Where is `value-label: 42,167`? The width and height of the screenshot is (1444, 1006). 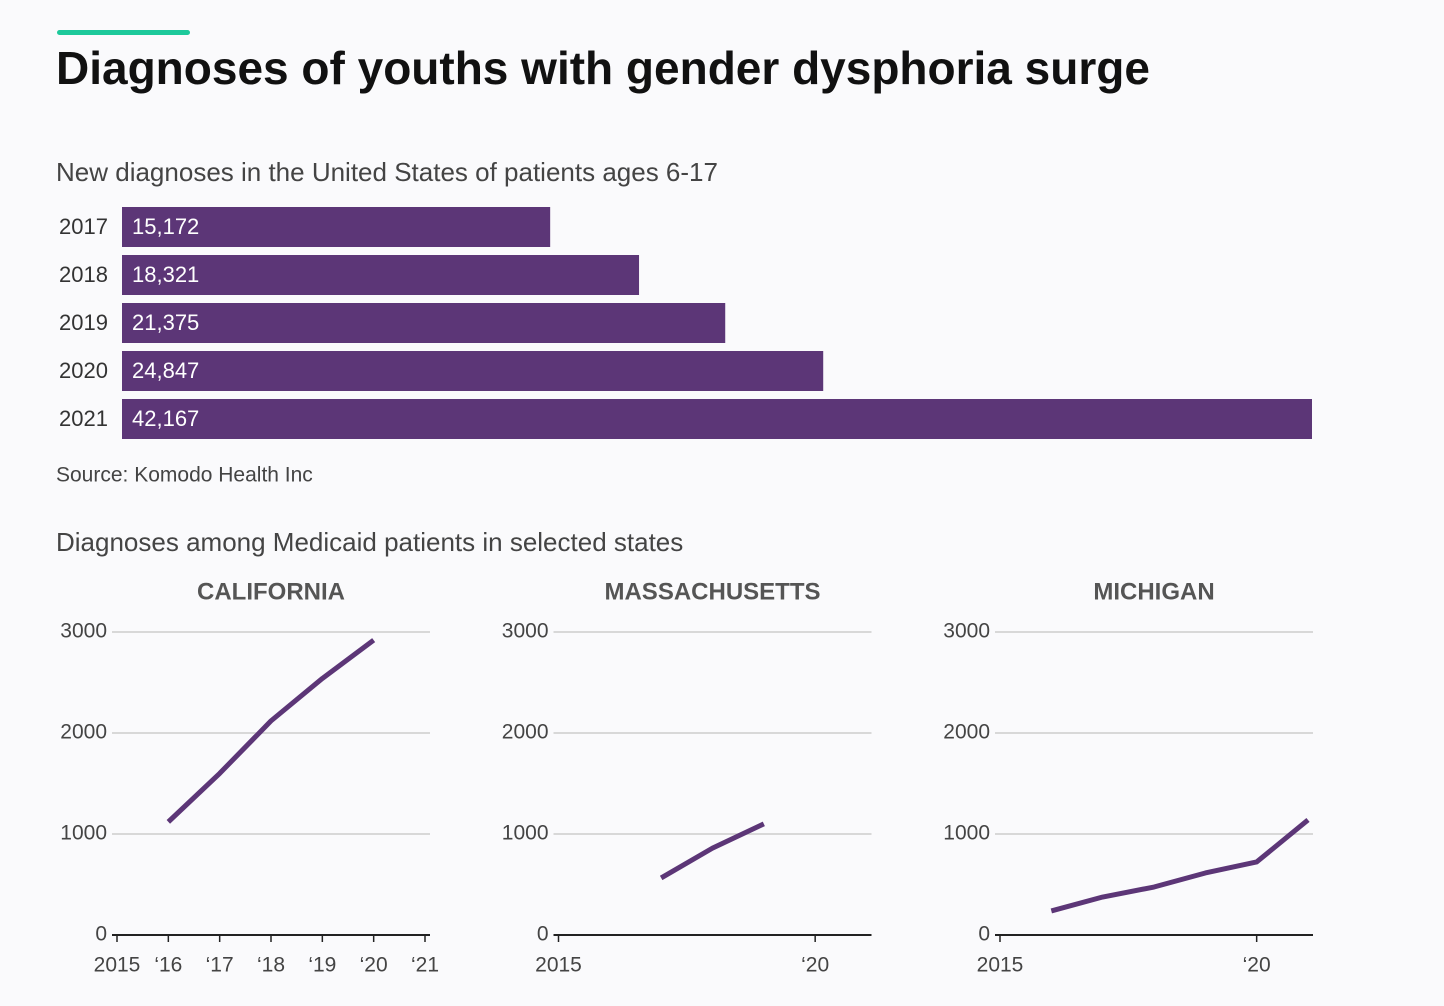 value-label: 42,167 is located at coordinates (165, 418).